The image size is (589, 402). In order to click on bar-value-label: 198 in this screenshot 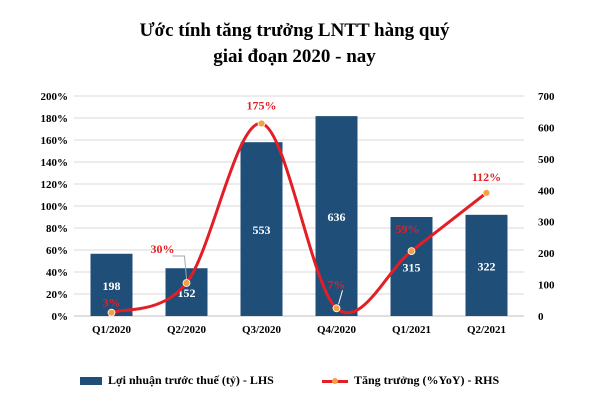, I will do `click(112, 286)`.